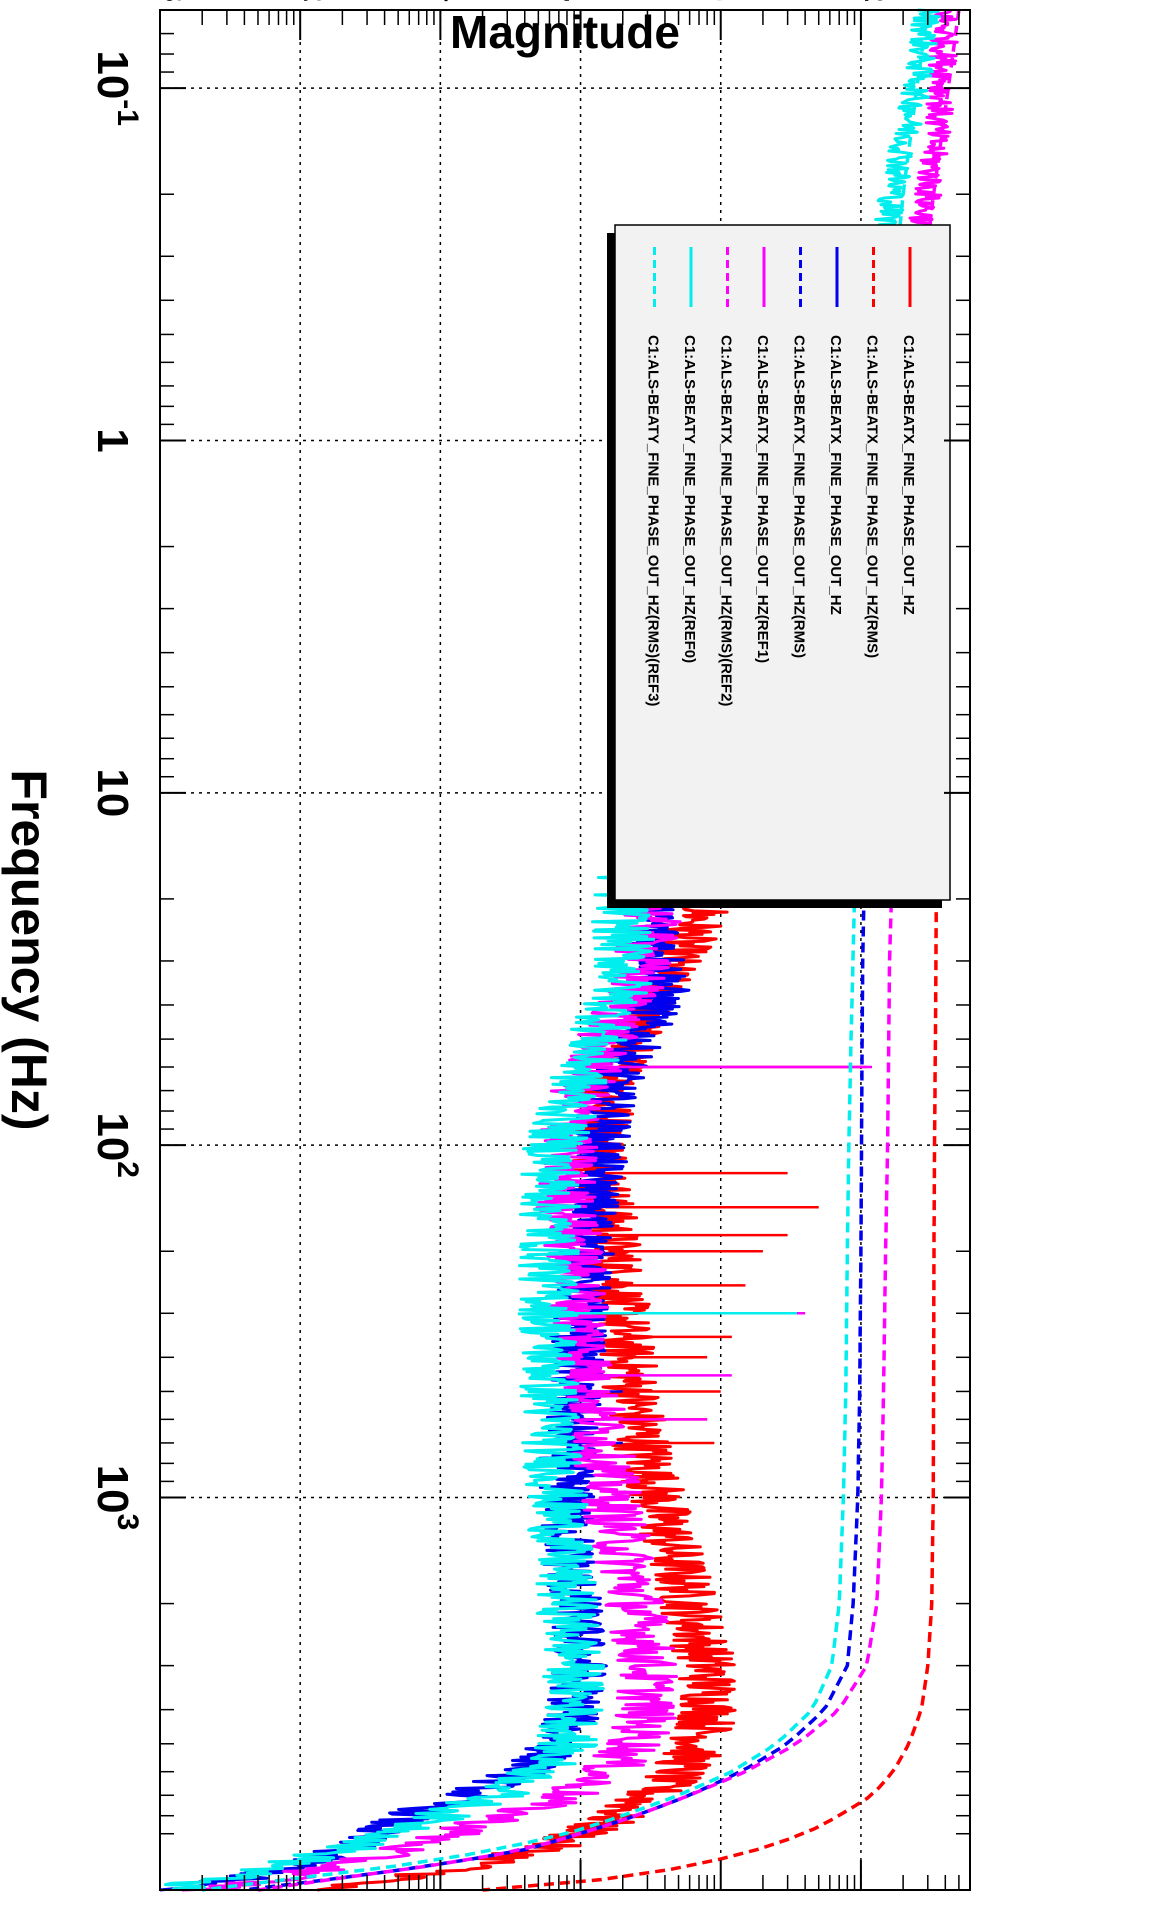  I want to click on y-tick-label: 1, so click(579, 1).